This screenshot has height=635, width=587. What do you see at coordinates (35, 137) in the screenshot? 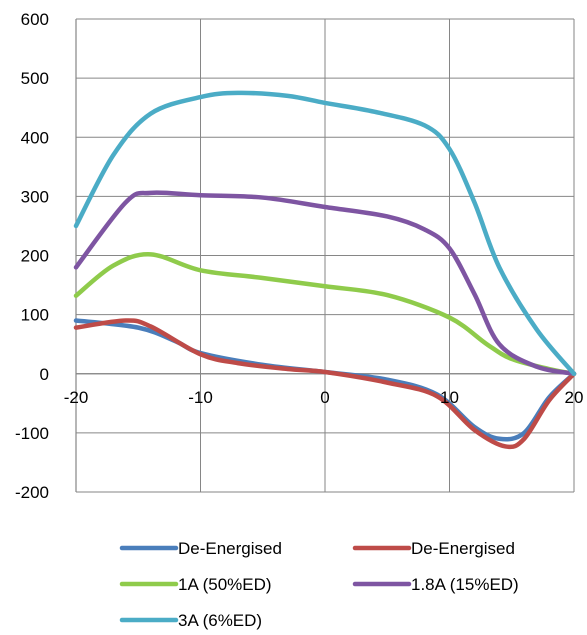
I see `y-tick-label: 400` at bounding box center [35, 137].